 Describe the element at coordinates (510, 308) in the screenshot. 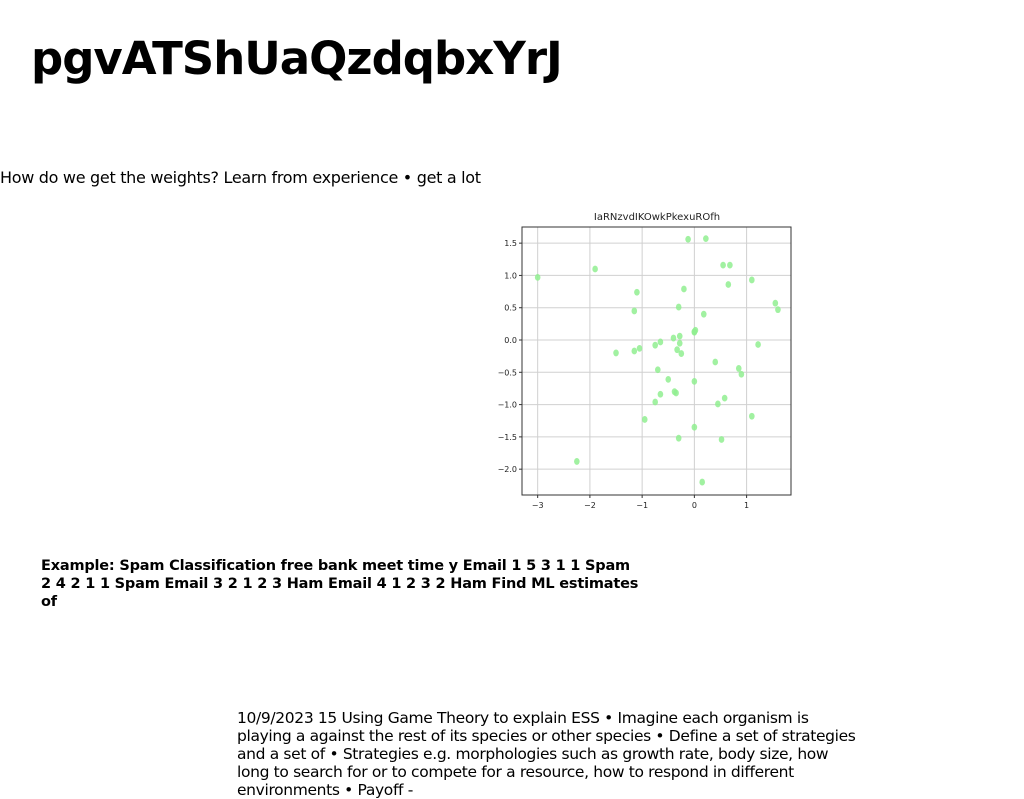

I see `y-tick-label: 0.5` at that location.